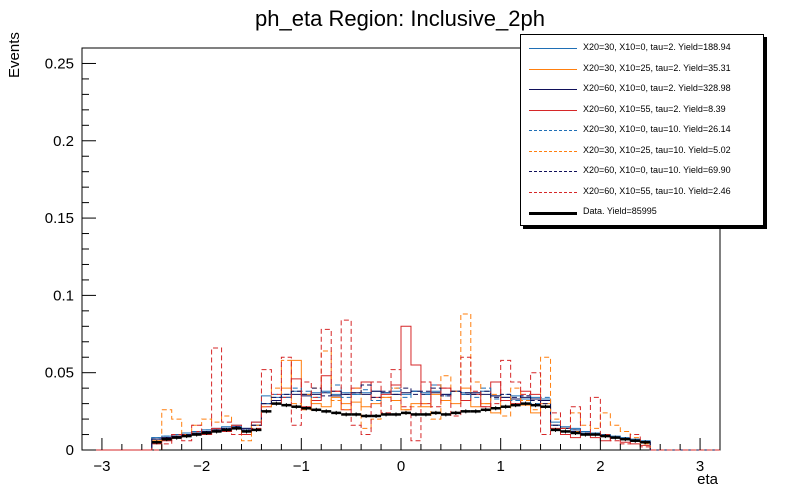 Image resolution: width=800 pixels, height=500 pixels. Describe the element at coordinates (700, 466) in the screenshot. I see `x-tick-label: 3` at that location.